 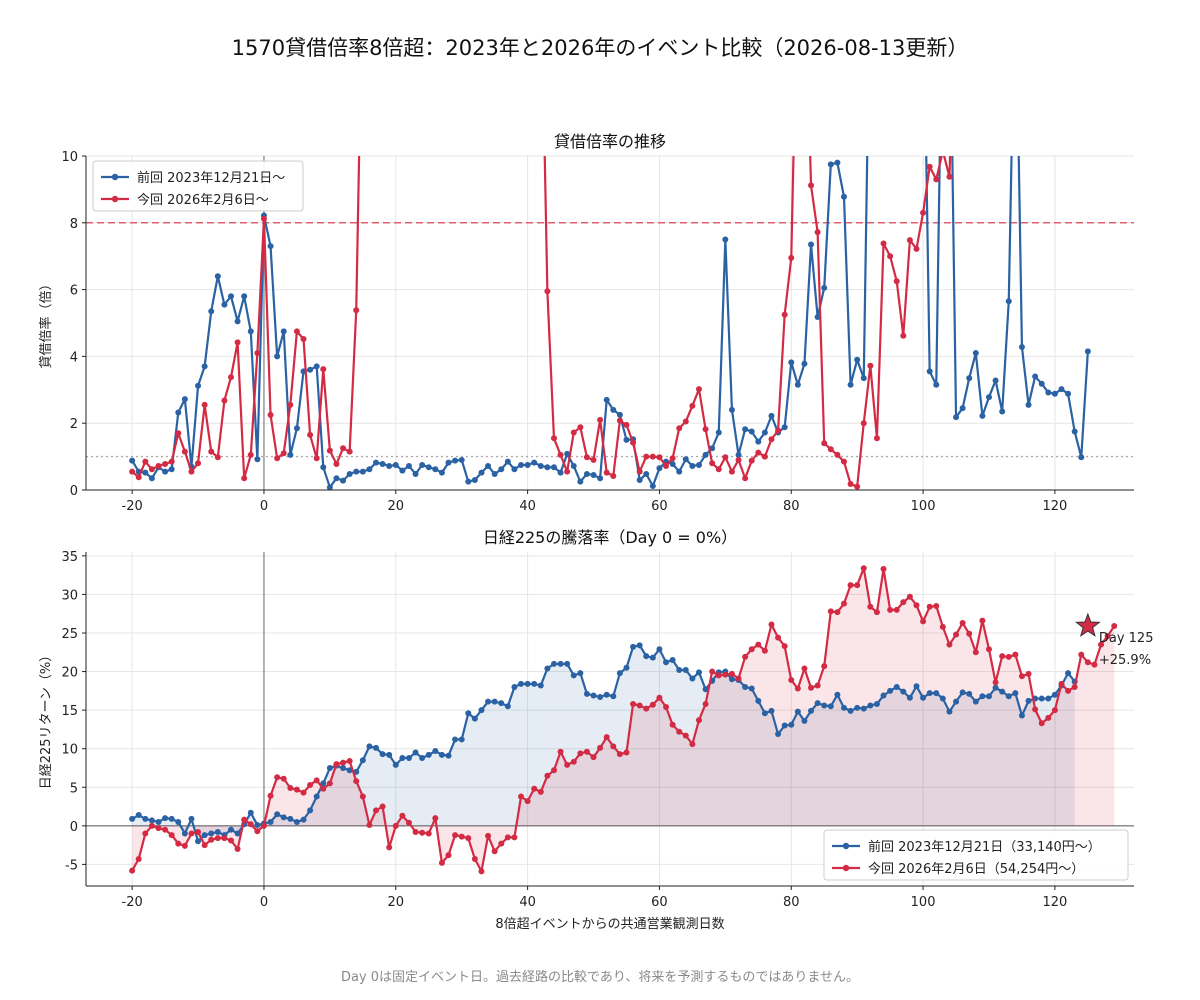 What do you see at coordinates (132, 506) in the screenshot?
I see `ratio-xtick-label: -20` at bounding box center [132, 506].